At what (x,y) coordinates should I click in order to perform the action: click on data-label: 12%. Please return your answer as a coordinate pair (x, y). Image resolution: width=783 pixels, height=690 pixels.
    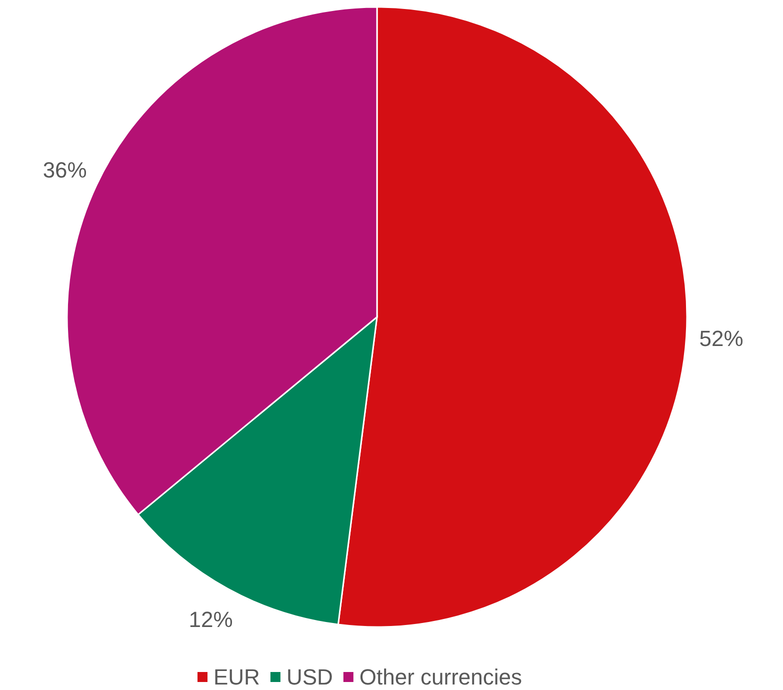
    Looking at the image, I should click on (210, 619).